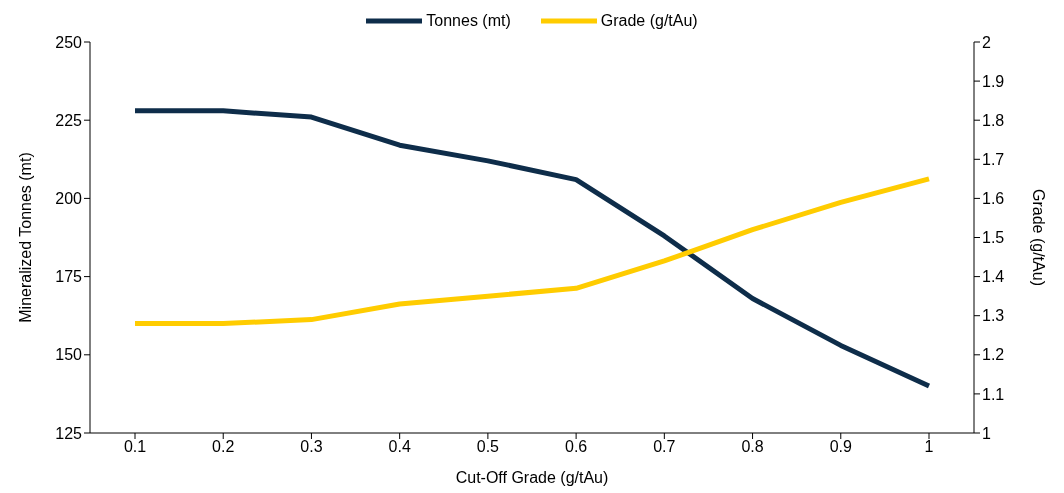 The height and width of the screenshot is (493, 1064). What do you see at coordinates (993, 159) in the screenshot?
I see `y2-tick-label: 1.7` at bounding box center [993, 159].